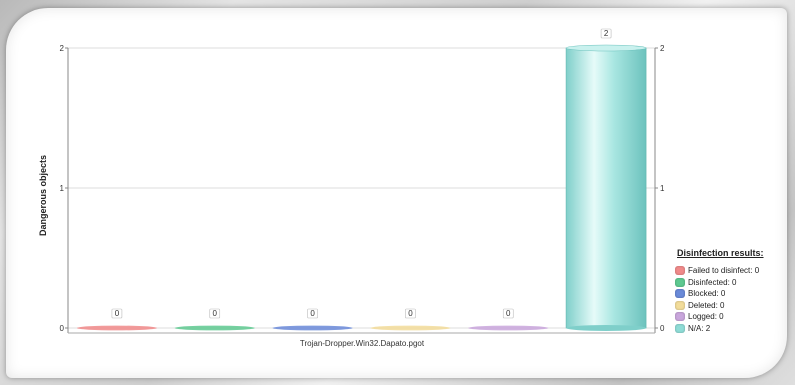 This screenshot has width=795, height=385. What do you see at coordinates (731, 317) in the screenshot?
I see `legend-item: Logged: 0` at bounding box center [731, 317].